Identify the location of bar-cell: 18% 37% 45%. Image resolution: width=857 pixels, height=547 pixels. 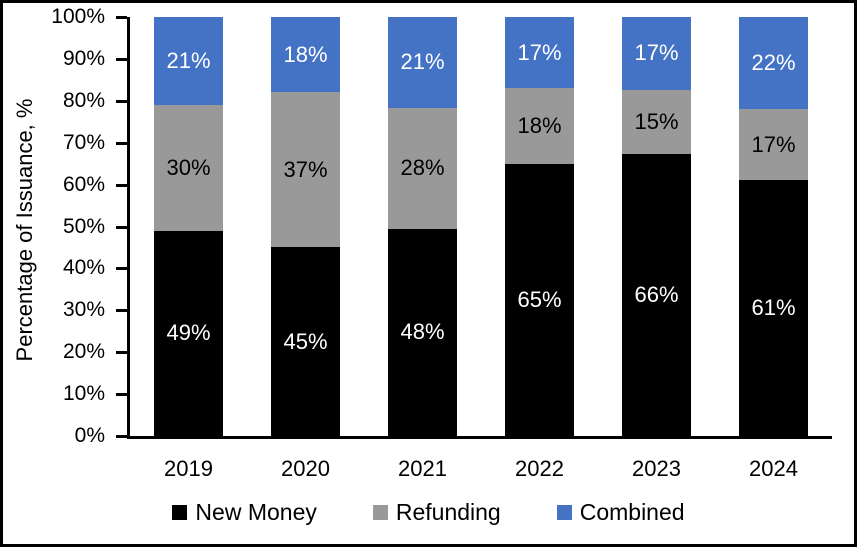
(305, 226).